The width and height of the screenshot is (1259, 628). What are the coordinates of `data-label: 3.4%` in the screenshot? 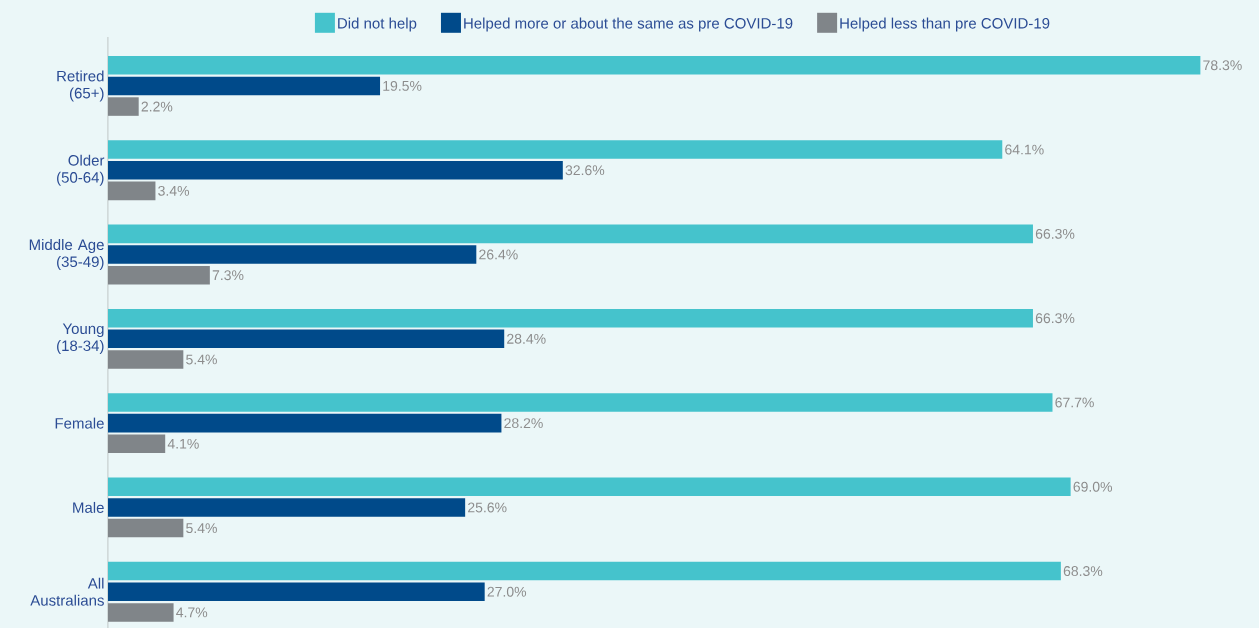 It's located at (174, 190).